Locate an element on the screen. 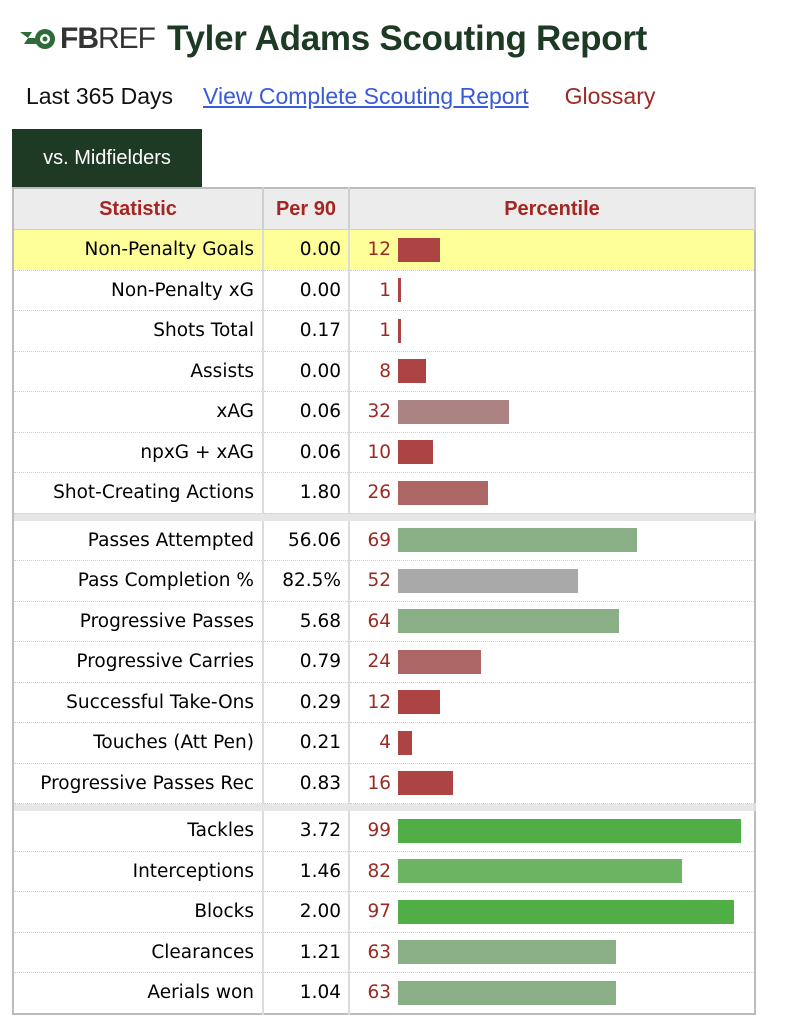  percentile-wrap: 99 is located at coordinates (552, 831).